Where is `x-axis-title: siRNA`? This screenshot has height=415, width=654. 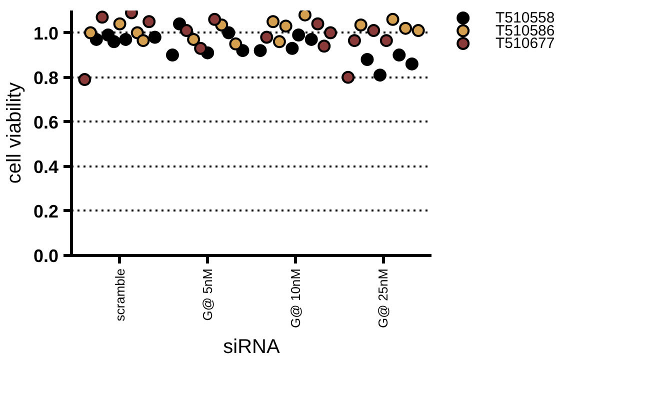
x-axis-title: siRNA is located at coordinates (251, 347).